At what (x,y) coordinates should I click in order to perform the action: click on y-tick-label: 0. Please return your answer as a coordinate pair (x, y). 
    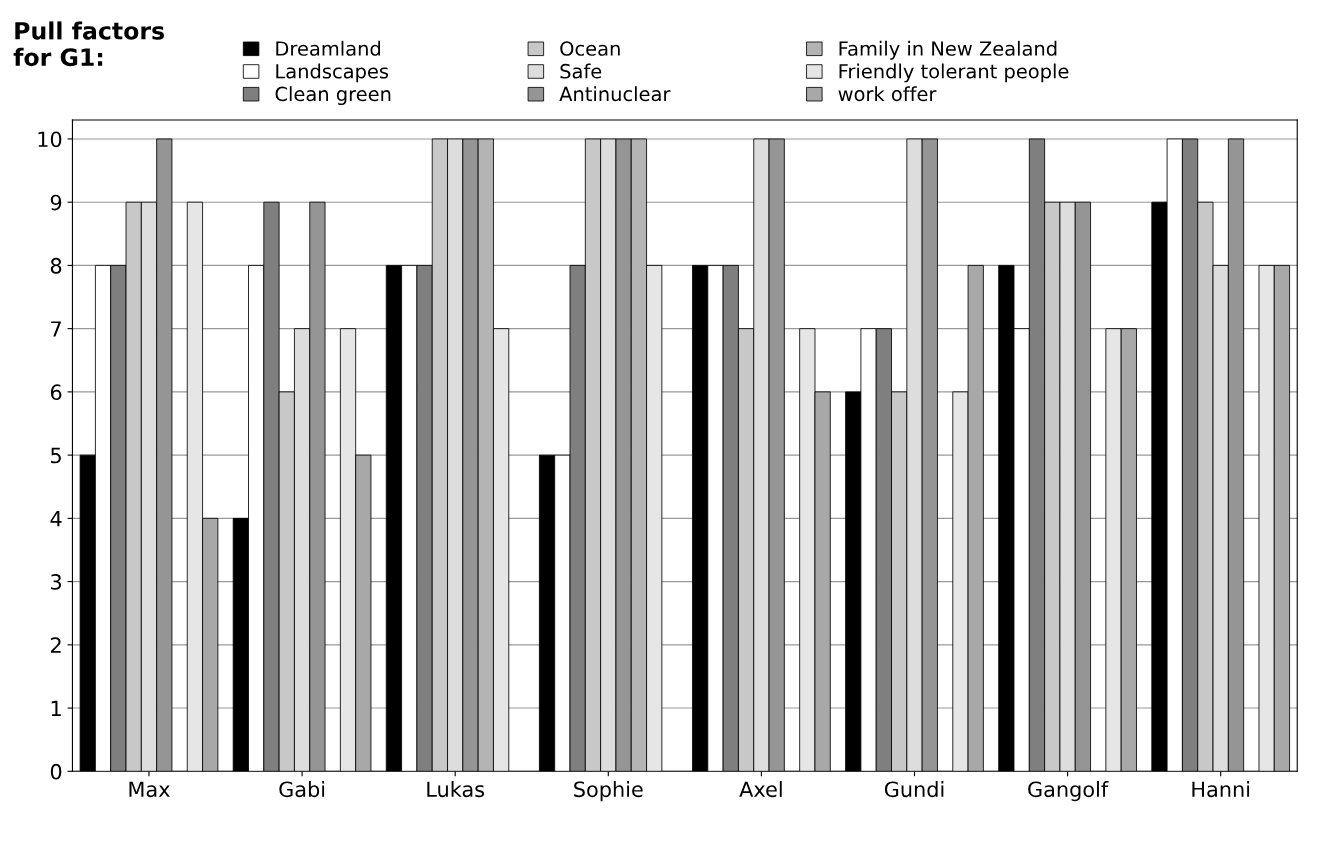
    Looking at the image, I should click on (56, 771).